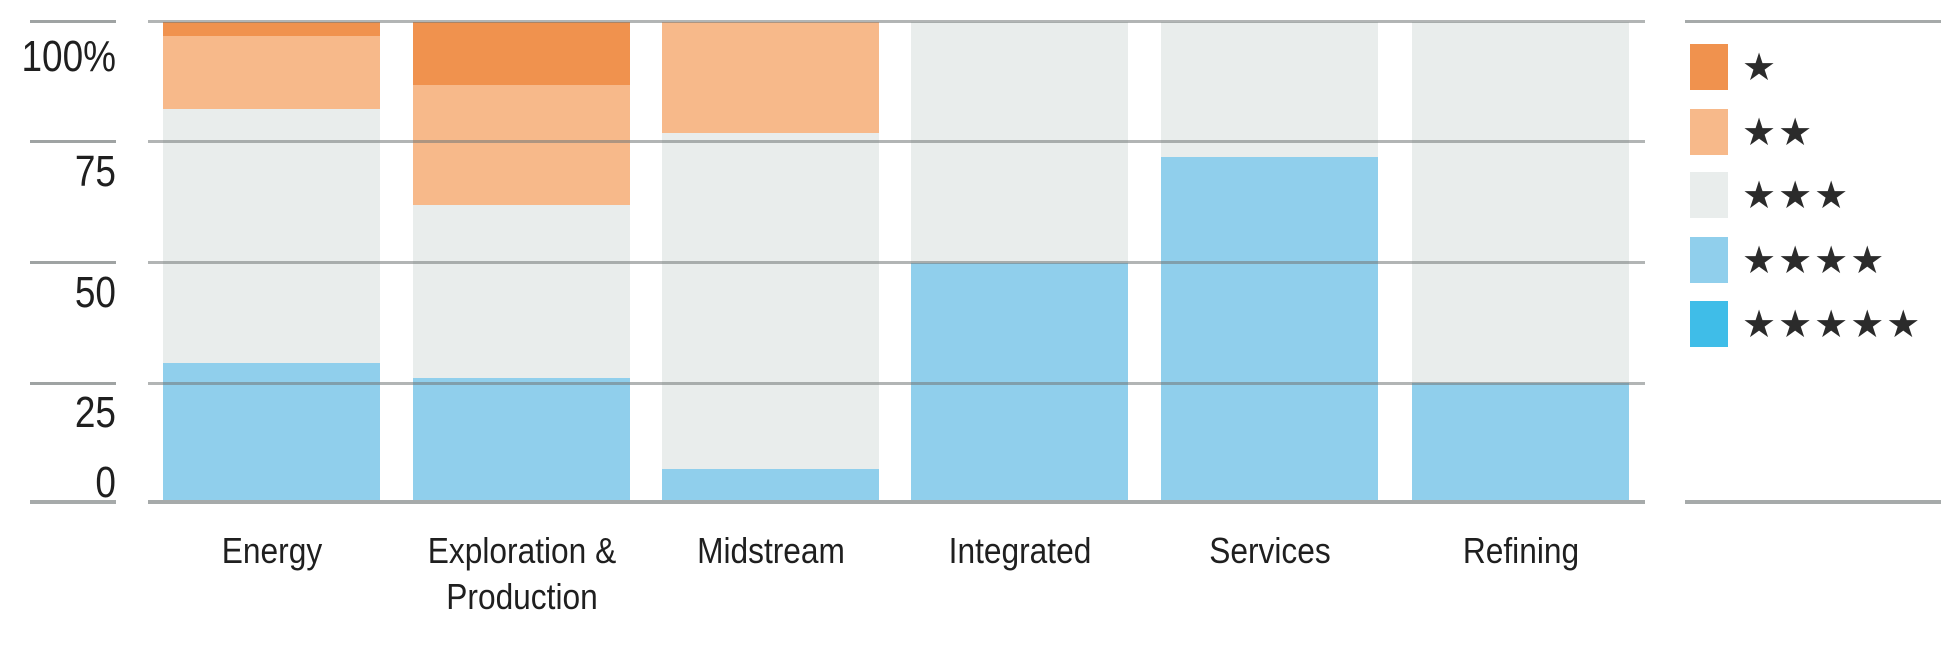 This screenshot has height=653, width=1954. Describe the element at coordinates (105, 482) in the screenshot. I see `y-axis-label: 0` at that location.